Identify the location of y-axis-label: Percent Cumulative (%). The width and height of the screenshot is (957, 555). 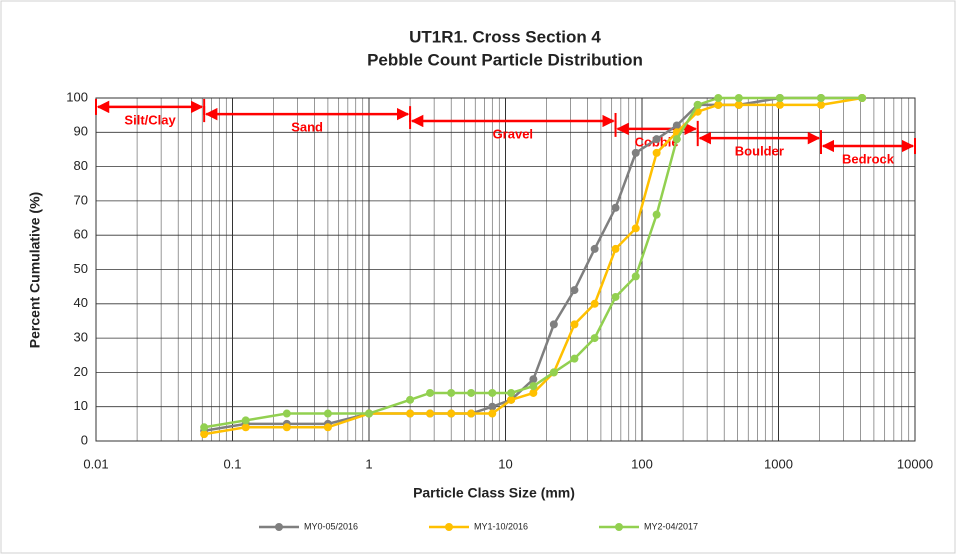
(35, 270).